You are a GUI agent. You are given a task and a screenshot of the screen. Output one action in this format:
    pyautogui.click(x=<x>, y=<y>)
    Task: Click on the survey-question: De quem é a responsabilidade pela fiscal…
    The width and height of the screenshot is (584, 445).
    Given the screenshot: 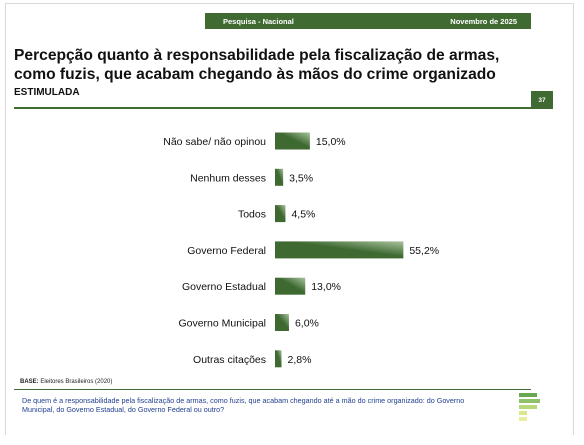 What is the action you would take?
    pyautogui.click(x=243, y=405)
    